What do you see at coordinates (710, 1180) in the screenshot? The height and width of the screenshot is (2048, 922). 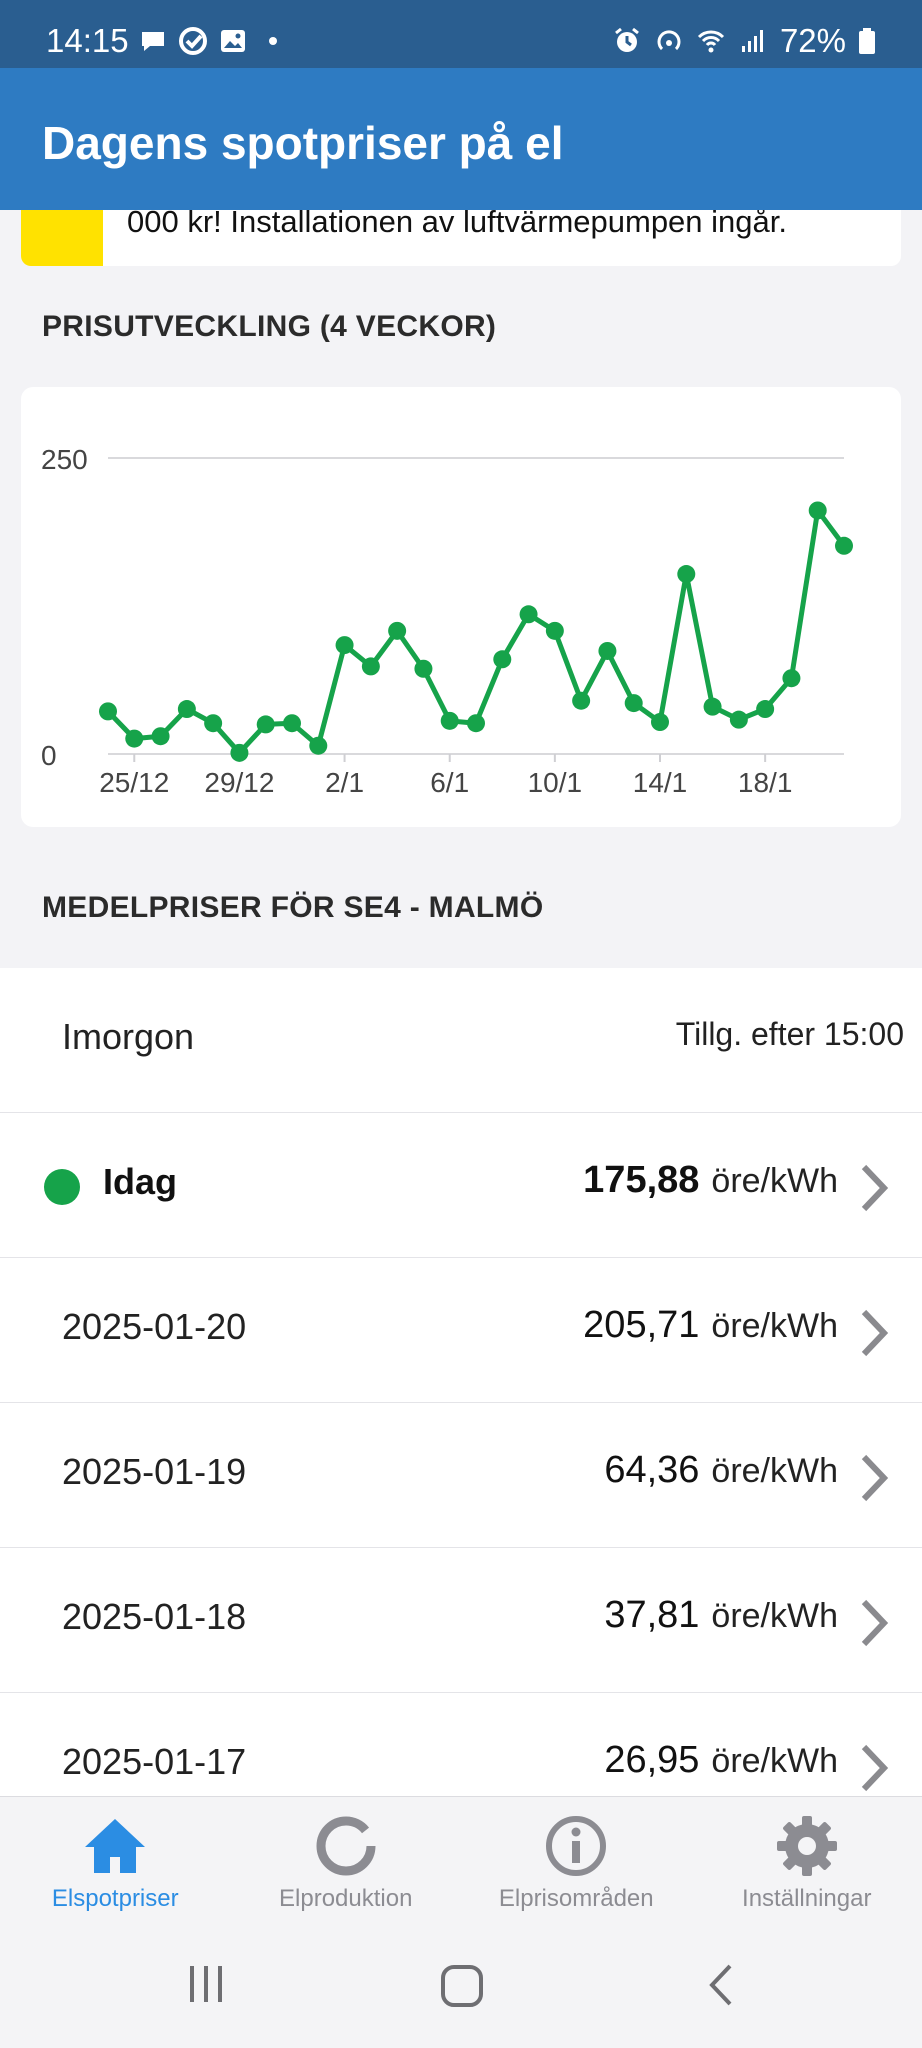 I see `row-price: 175,88 öre/kWh` at bounding box center [710, 1180].